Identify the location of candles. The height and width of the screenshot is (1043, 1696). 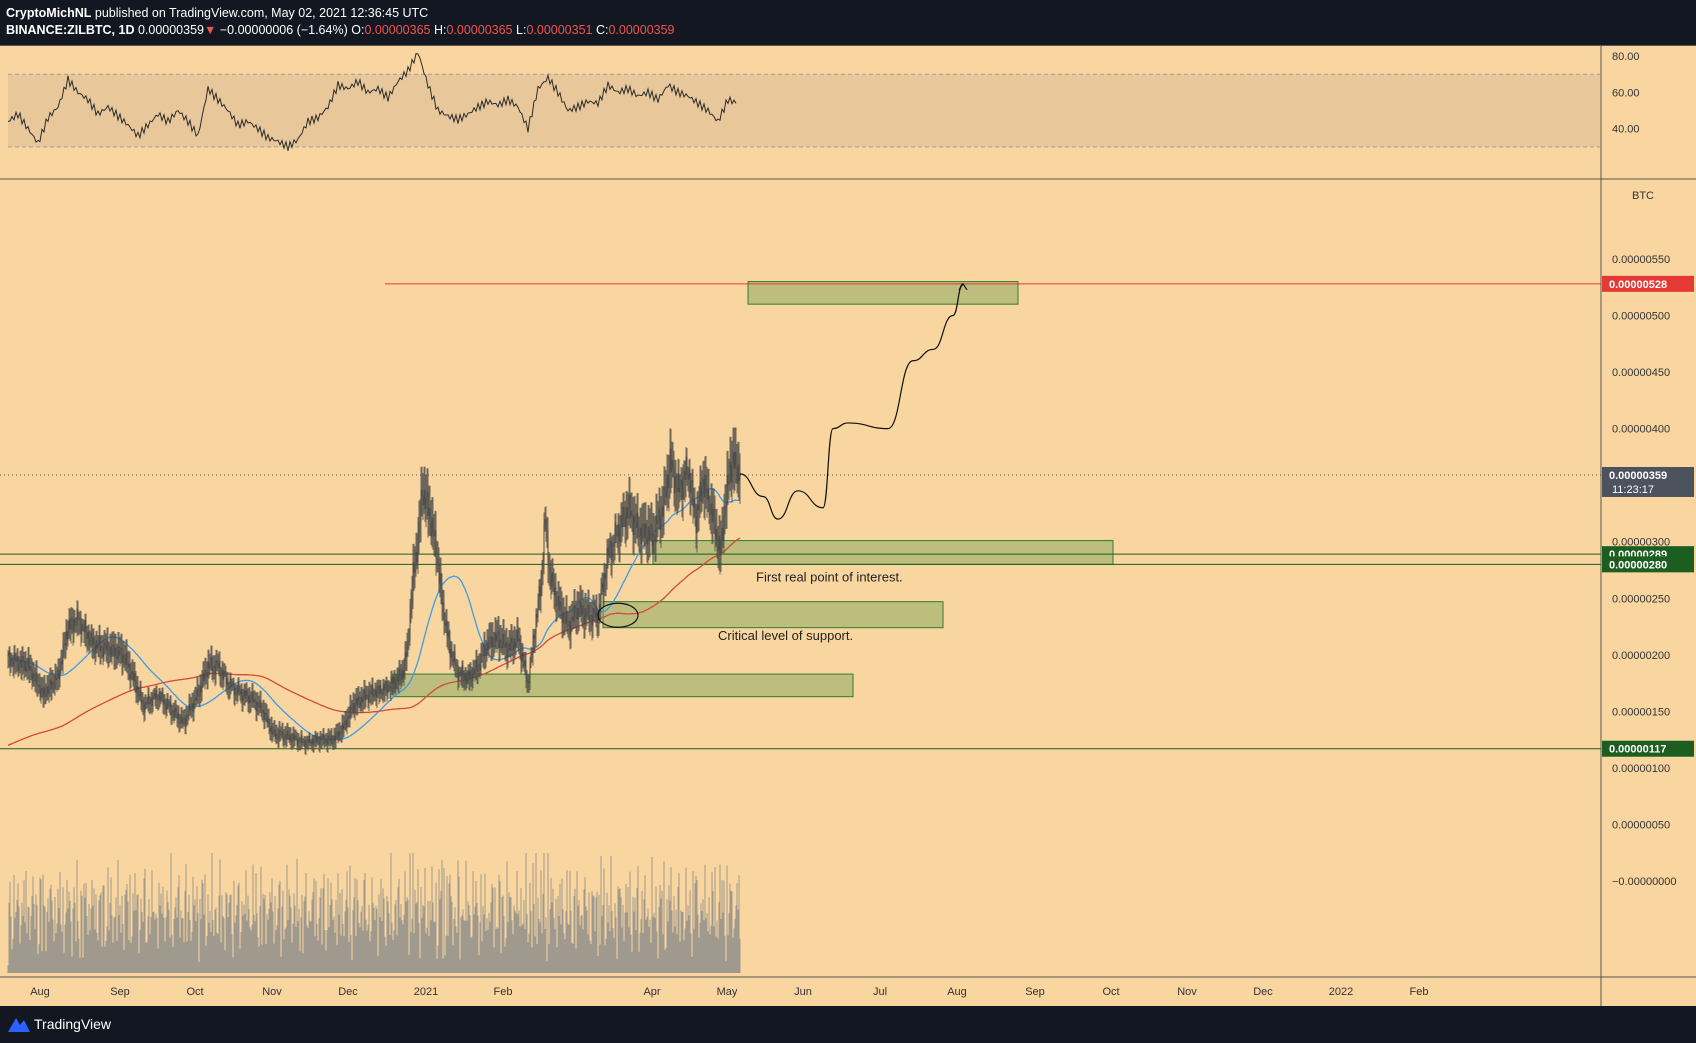
(374, 591).